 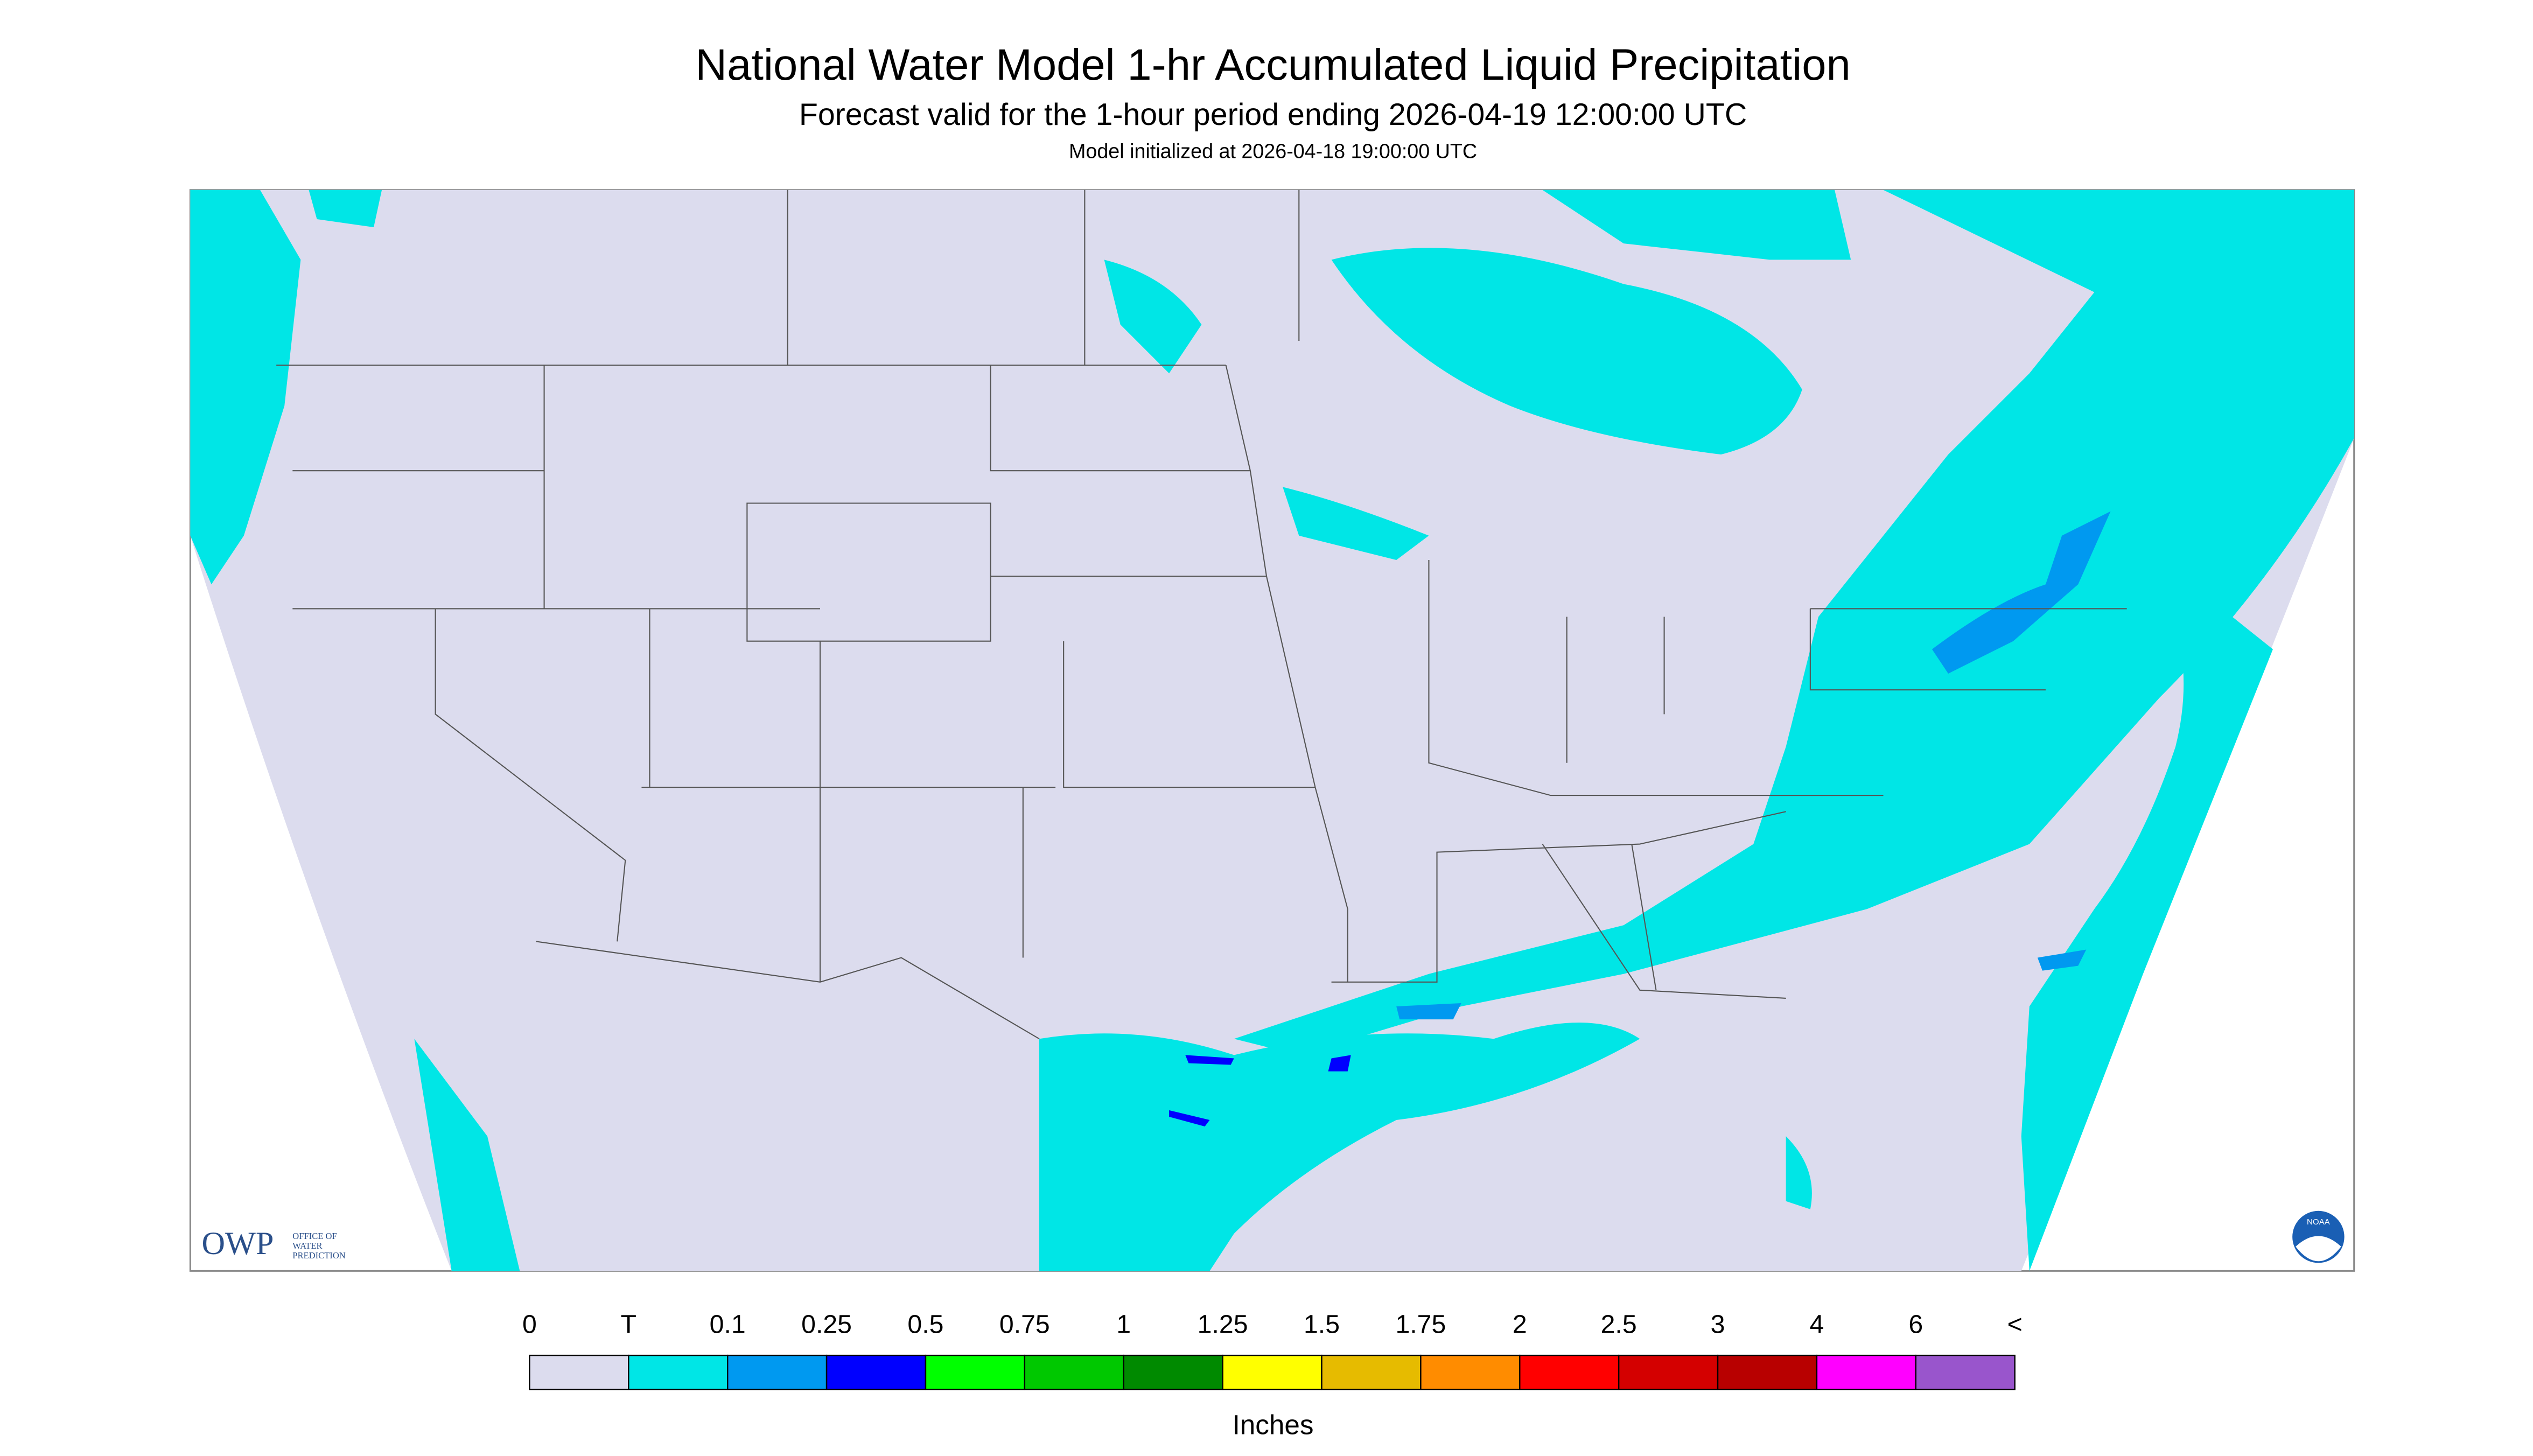 I want to click on owp-logo-subtext: OFFICE OF WATER PREDICTION, so click(x=318, y=1246).